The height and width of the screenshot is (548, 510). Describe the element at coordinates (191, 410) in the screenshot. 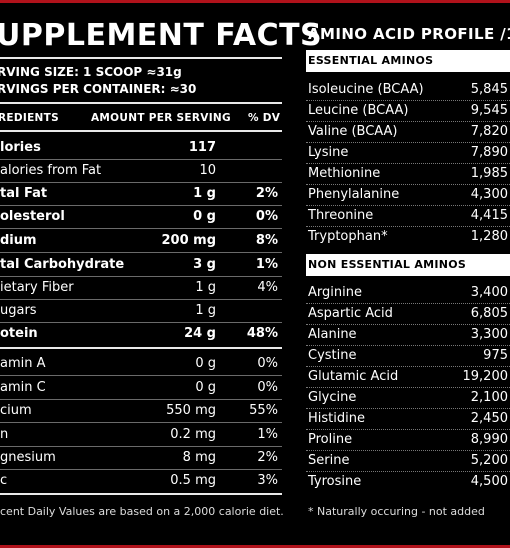

I see `nutrient-amount: 550 mg` at that location.